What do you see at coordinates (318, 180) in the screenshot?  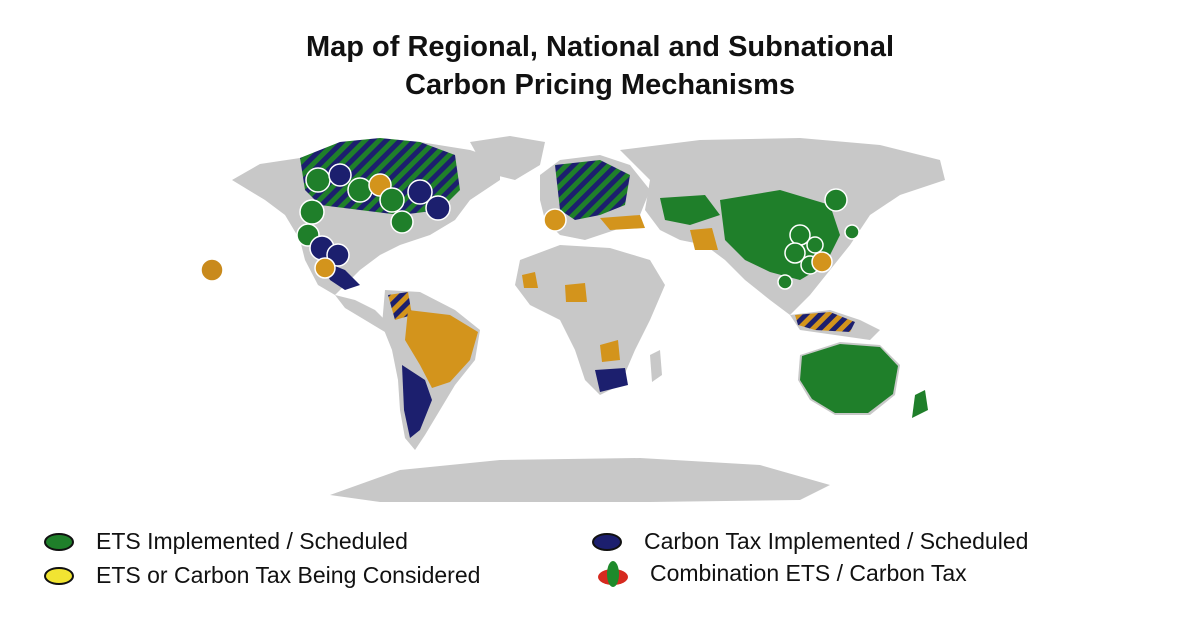 I see `marker-bc` at bounding box center [318, 180].